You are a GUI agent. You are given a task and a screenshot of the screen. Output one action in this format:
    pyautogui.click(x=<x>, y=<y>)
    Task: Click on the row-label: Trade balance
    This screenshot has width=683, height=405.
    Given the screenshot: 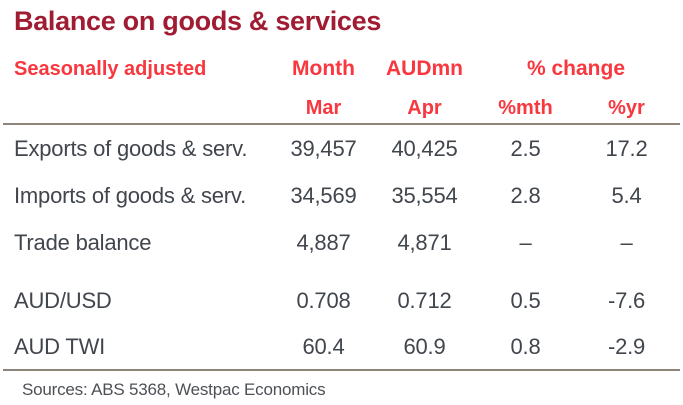 What is the action you would take?
    pyautogui.click(x=83, y=242)
    